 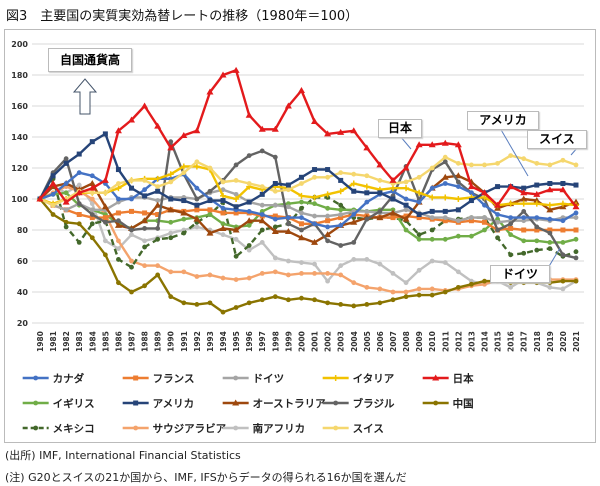 What do you see at coordinates (145, 341) in the screenshot?
I see `x-tick-label: 1988` at bounding box center [145, 341].